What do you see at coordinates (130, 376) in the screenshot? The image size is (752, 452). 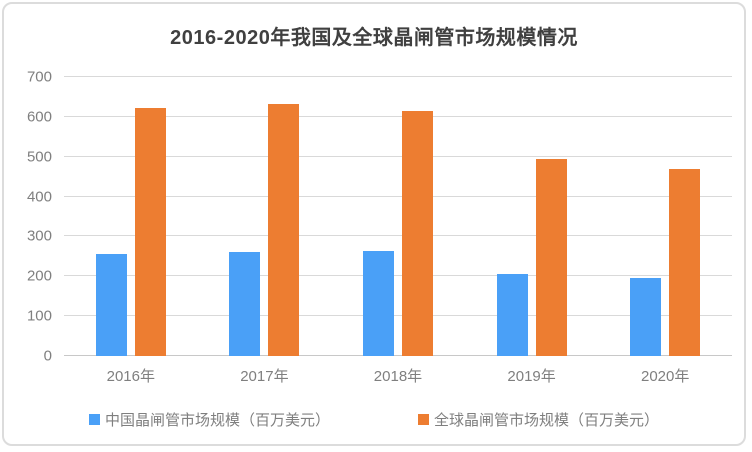 I see `x-tick-label-2016年: 2016年` at bounding box center [130, 376].